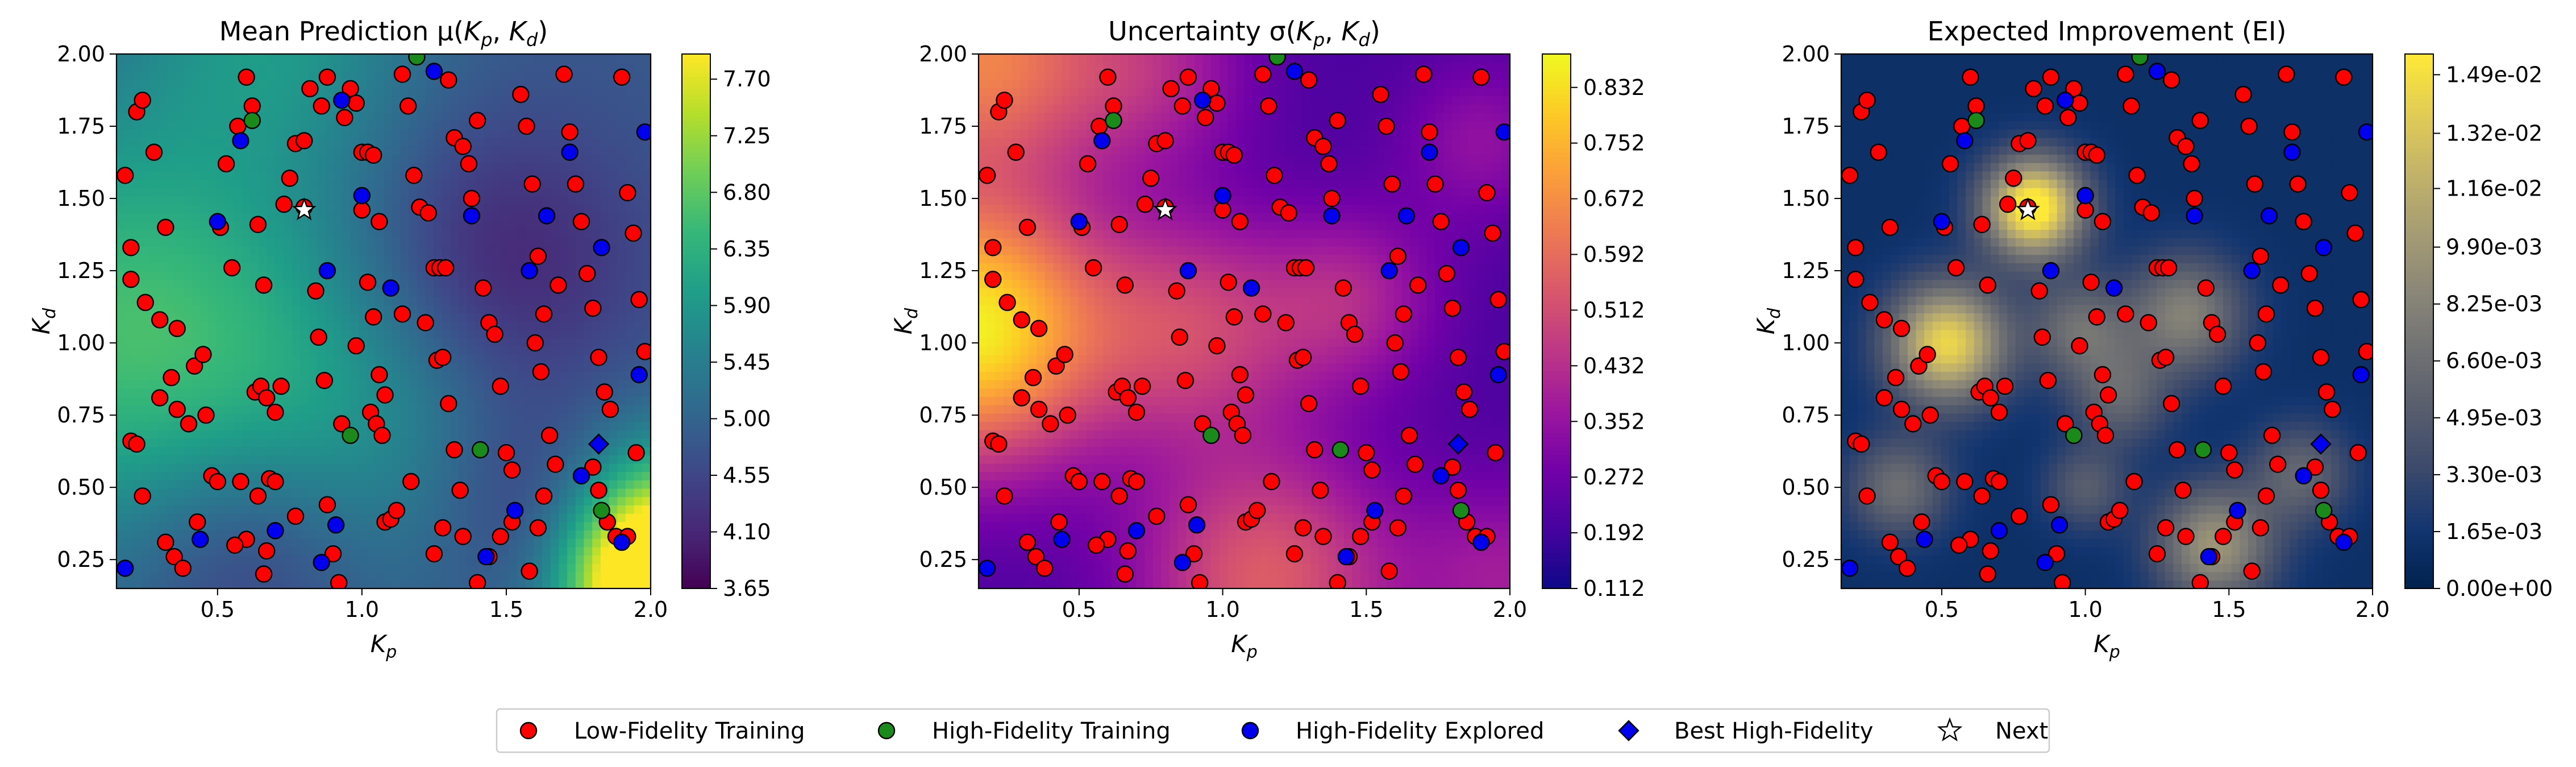  What do you see at coordinates (2494, 361) in the screenshot?
I see `colorbar-tick-label: 6.60e-03` at bounding box center [2494, 361].